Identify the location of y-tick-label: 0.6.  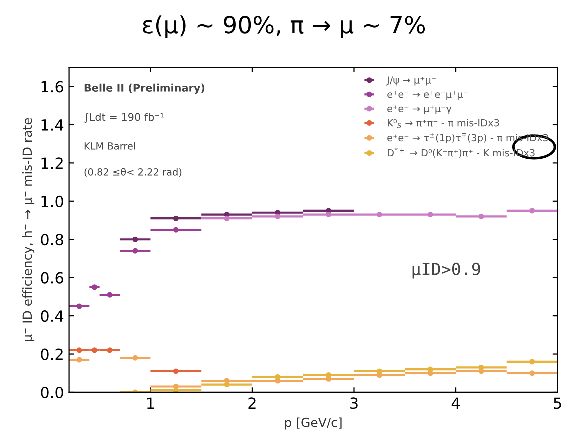
(52, 278).